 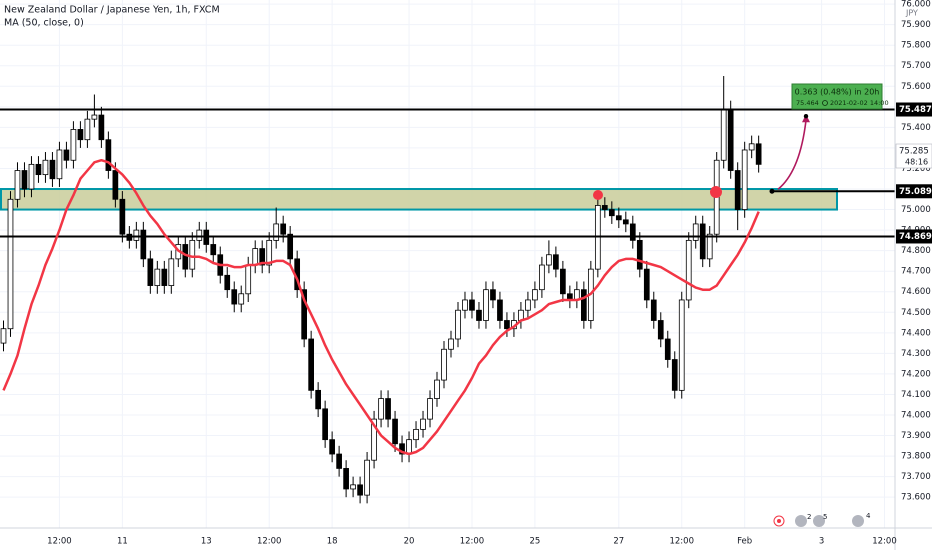 What do you see at coordinates (915, 237) in the screenshot?
I see `level-label: 74.869` at bounding box center [915, 237].